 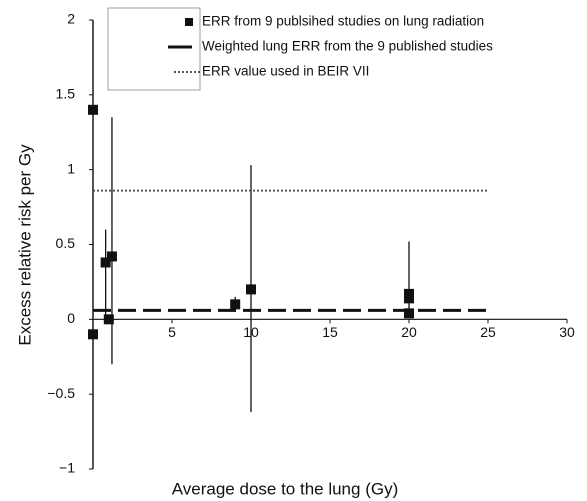 I want to click on y-axis-label: Excess relative risk per Gy, so click(x=24, y=245).